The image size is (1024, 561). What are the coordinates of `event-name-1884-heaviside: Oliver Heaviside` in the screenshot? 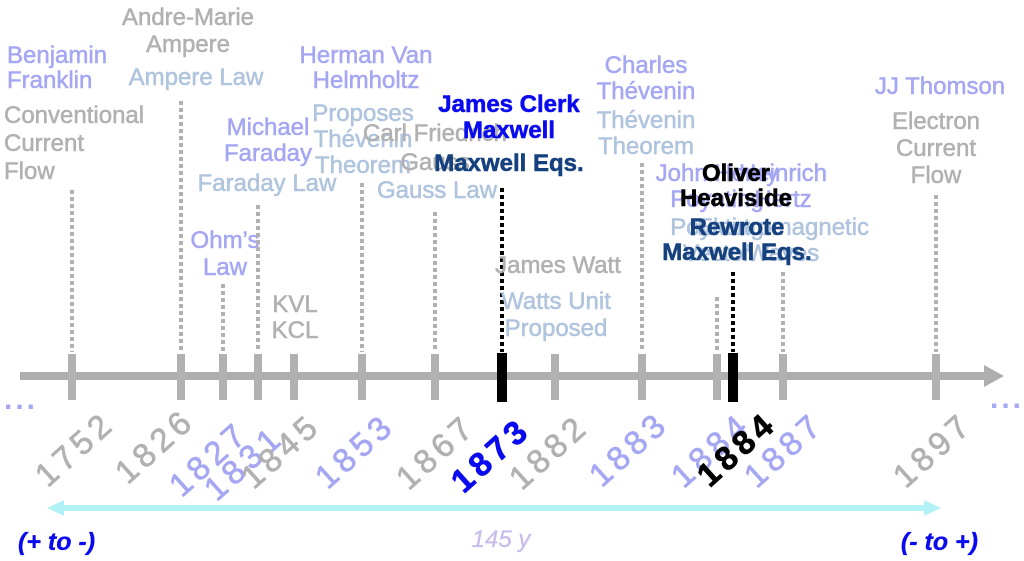 It's located at (736, 186).